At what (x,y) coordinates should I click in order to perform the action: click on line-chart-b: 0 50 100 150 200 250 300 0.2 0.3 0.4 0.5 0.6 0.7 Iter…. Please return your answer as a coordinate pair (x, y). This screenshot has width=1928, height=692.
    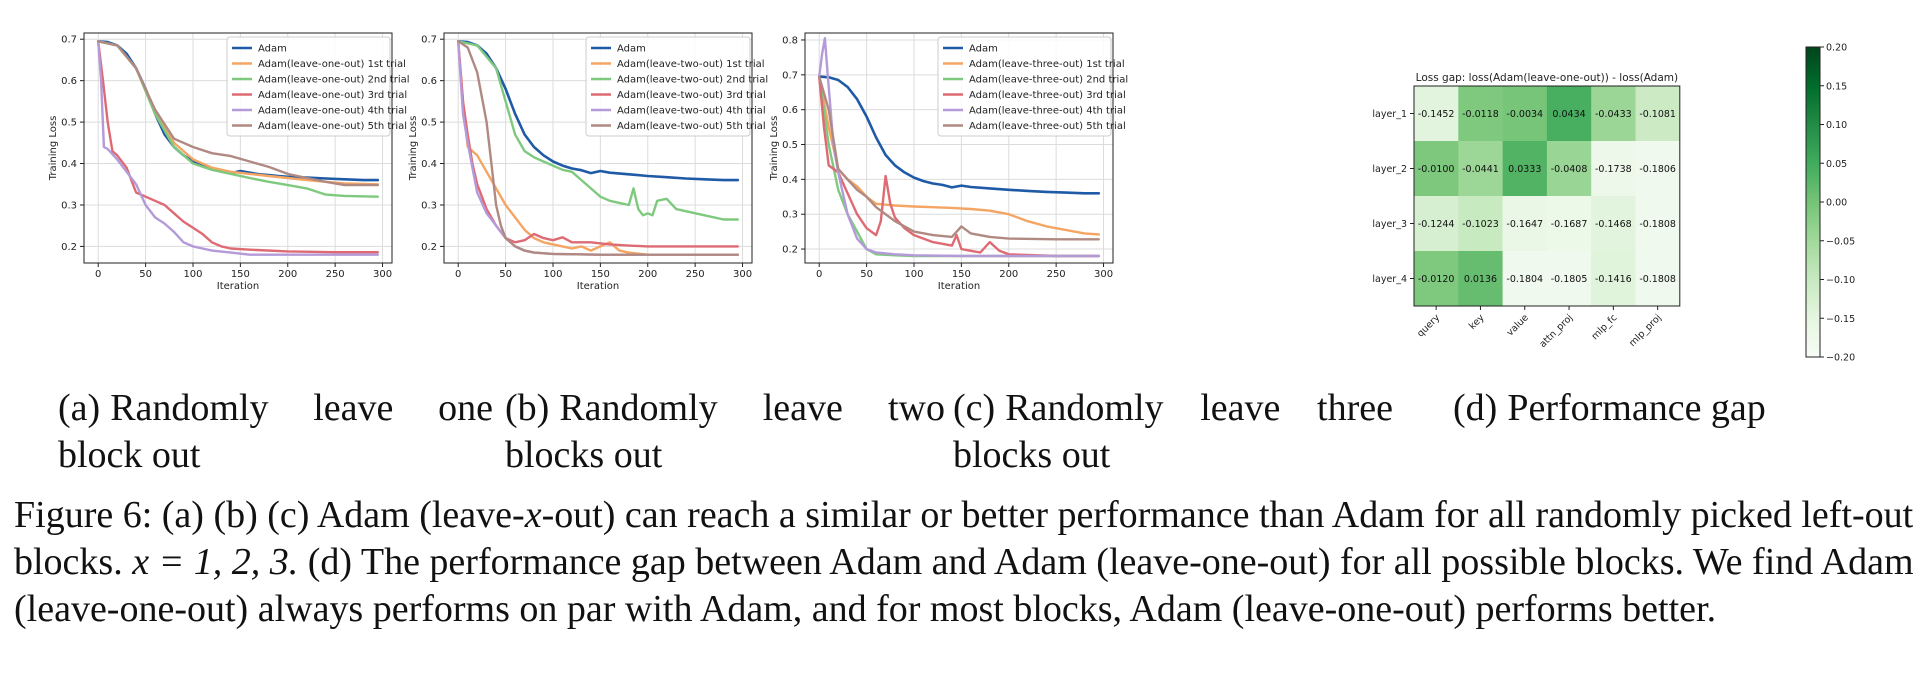
    Looking at the image, I should click on (588, 162).